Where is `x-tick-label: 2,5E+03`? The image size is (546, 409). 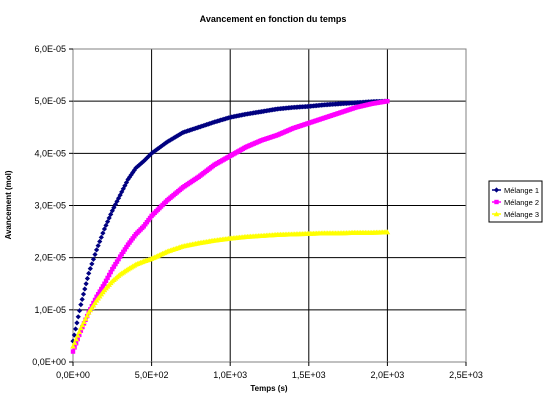 x-tick-label: 2,5E+03 is located at coordinates (466, 375).